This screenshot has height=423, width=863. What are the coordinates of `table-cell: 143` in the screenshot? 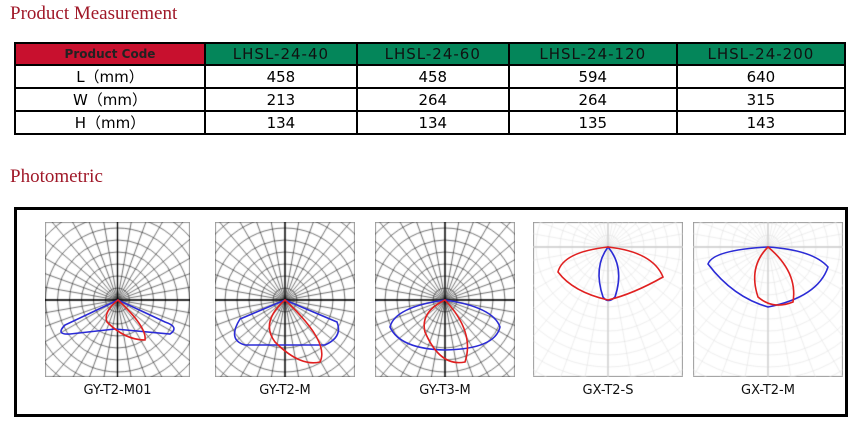 It's located at (761, 122).